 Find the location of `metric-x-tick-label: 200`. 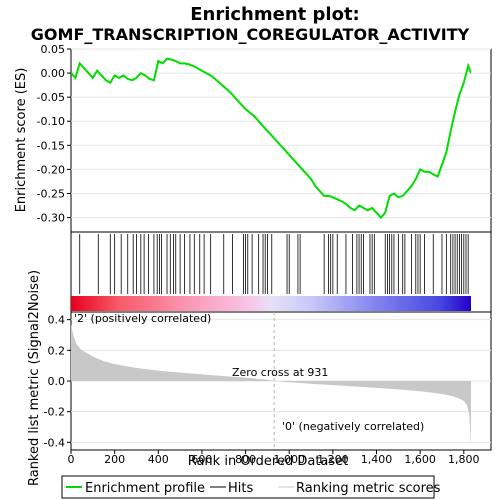

metric-x-tick-label: 200 is located at coordinates (114, 459).